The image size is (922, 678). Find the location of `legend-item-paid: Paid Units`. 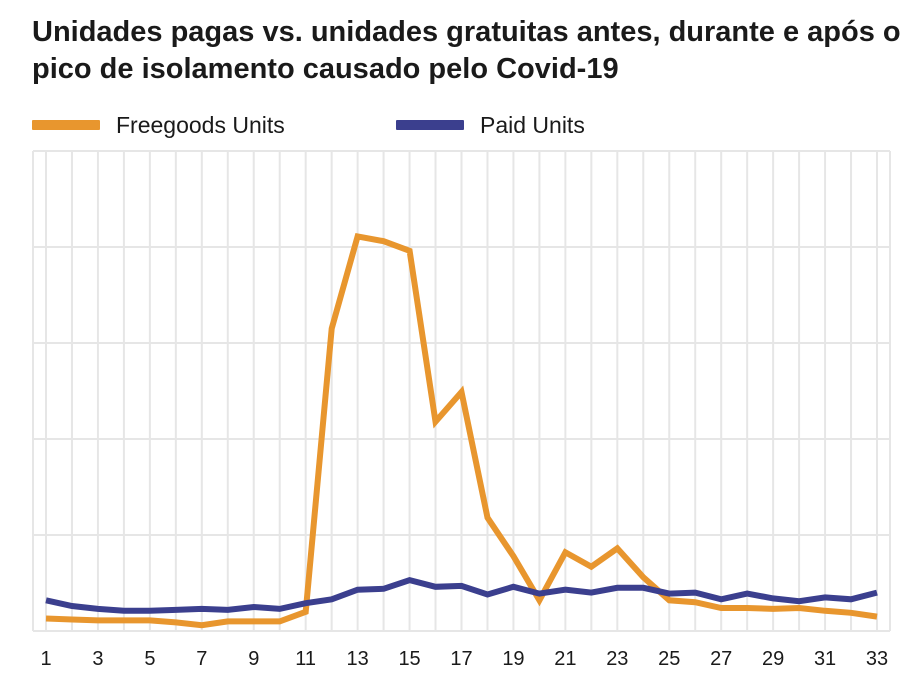

legend-item-paid: Paid Units is located at coordinates (490, 125).